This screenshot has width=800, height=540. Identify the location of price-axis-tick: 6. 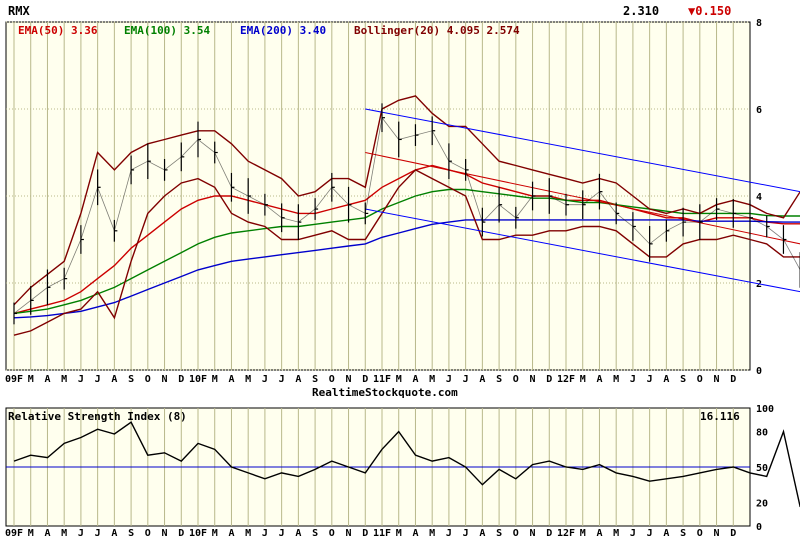
(759, 110).